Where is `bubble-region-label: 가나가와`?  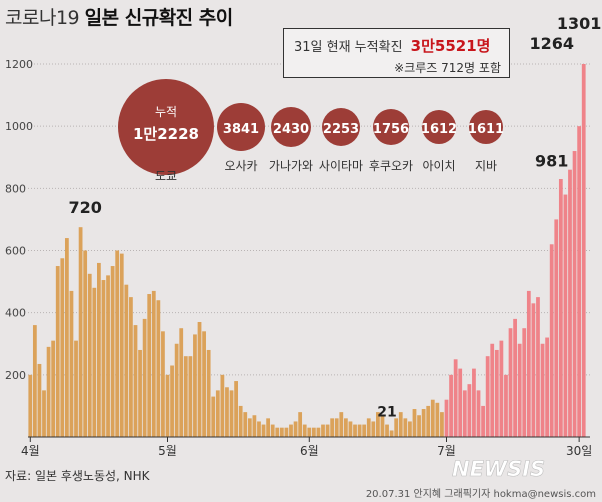
bubble-region-label: 가나가와 is located at coordinates (291, 166).